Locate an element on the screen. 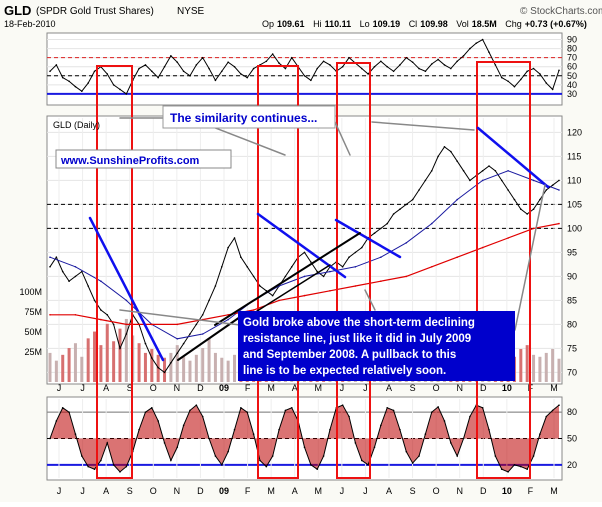 Image resolution: width=602 pixels, height=507 pixels. volume-tick-label: 100M is located at coordinates (30, 292).